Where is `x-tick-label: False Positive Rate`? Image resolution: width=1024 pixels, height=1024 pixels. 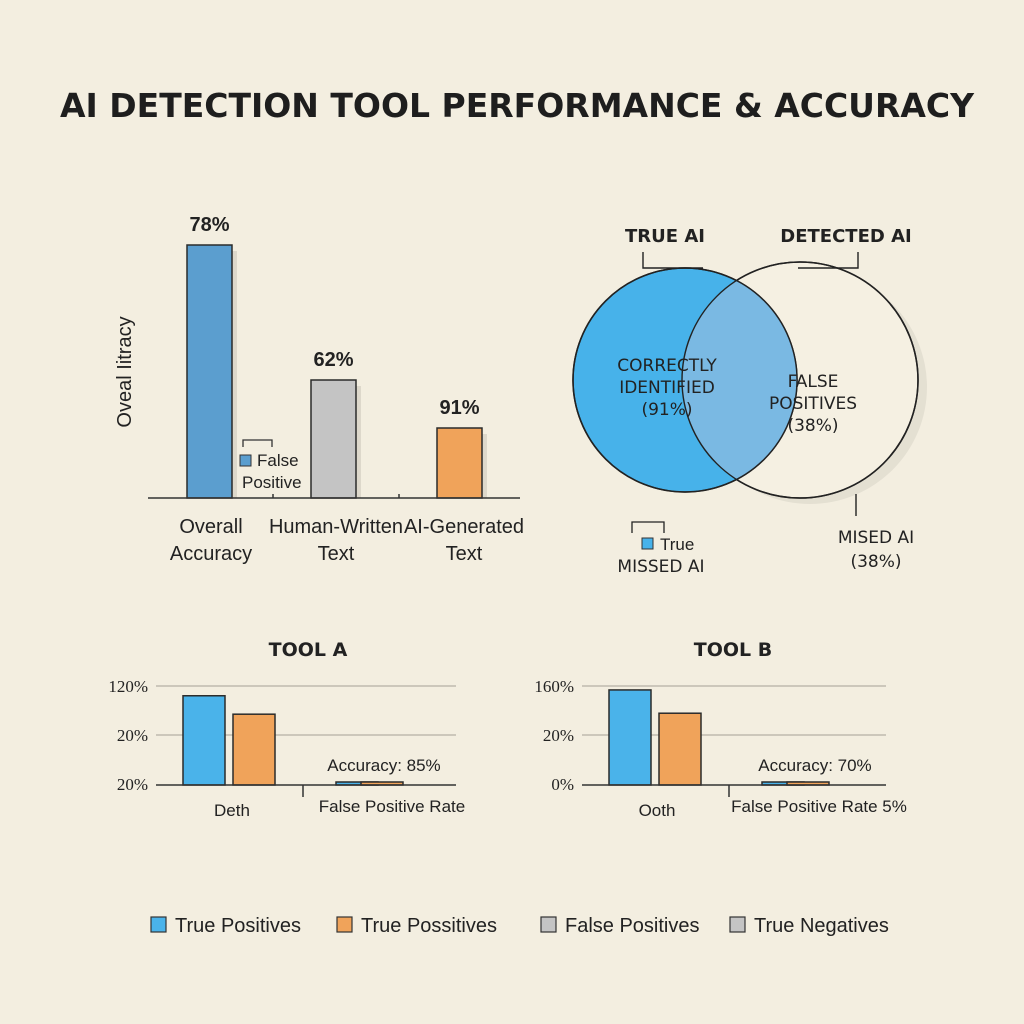
x-tick-label: False Positive Rate is located at coordinates (392, 806).